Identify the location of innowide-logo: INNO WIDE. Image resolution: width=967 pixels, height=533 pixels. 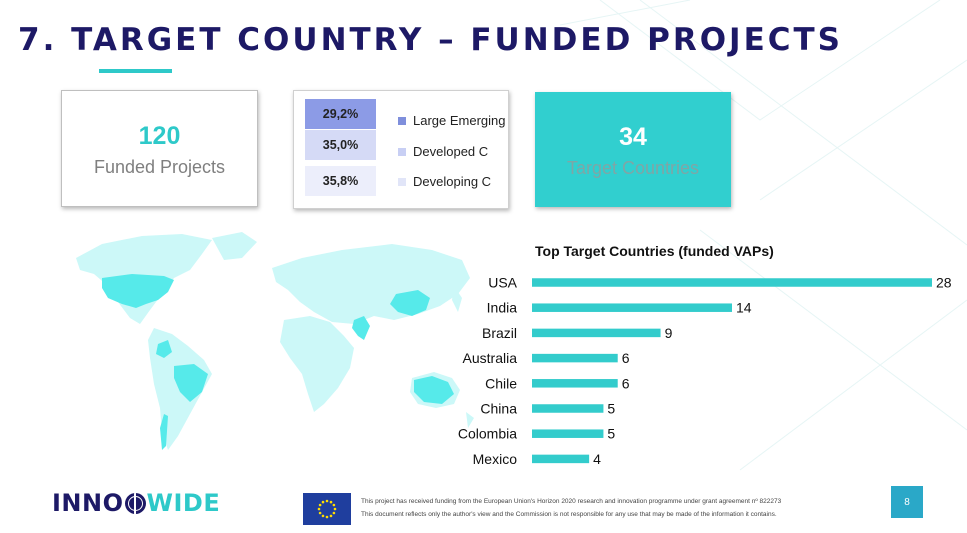
(136, 503).